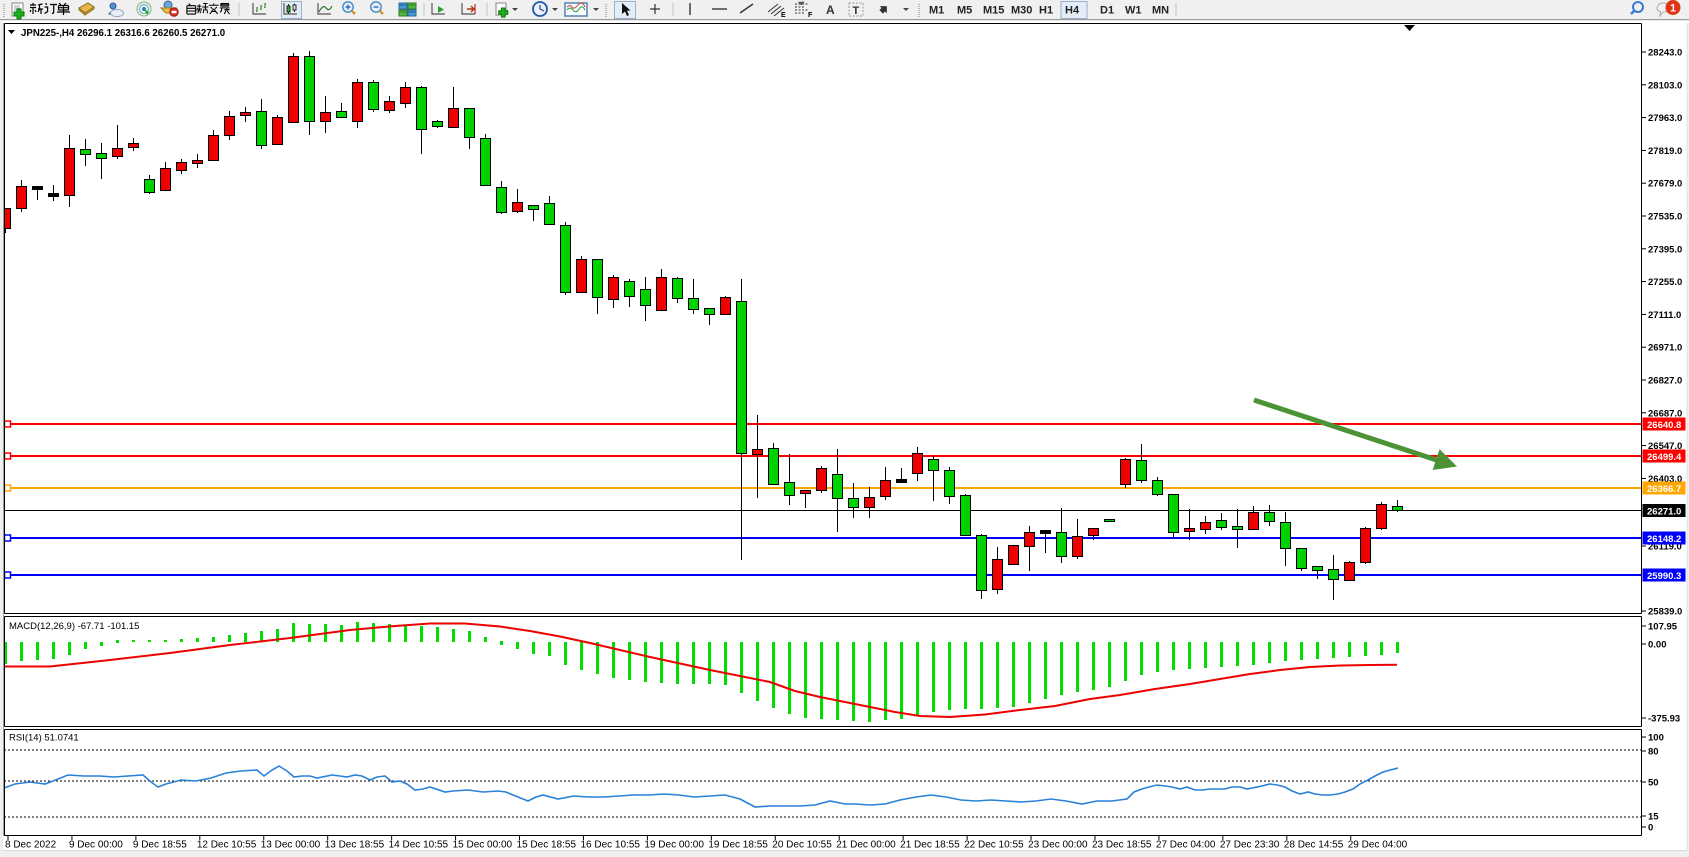 This screenshot has height=857, width=1689. I want to click on svg-text: MN, so click(1160, 11).